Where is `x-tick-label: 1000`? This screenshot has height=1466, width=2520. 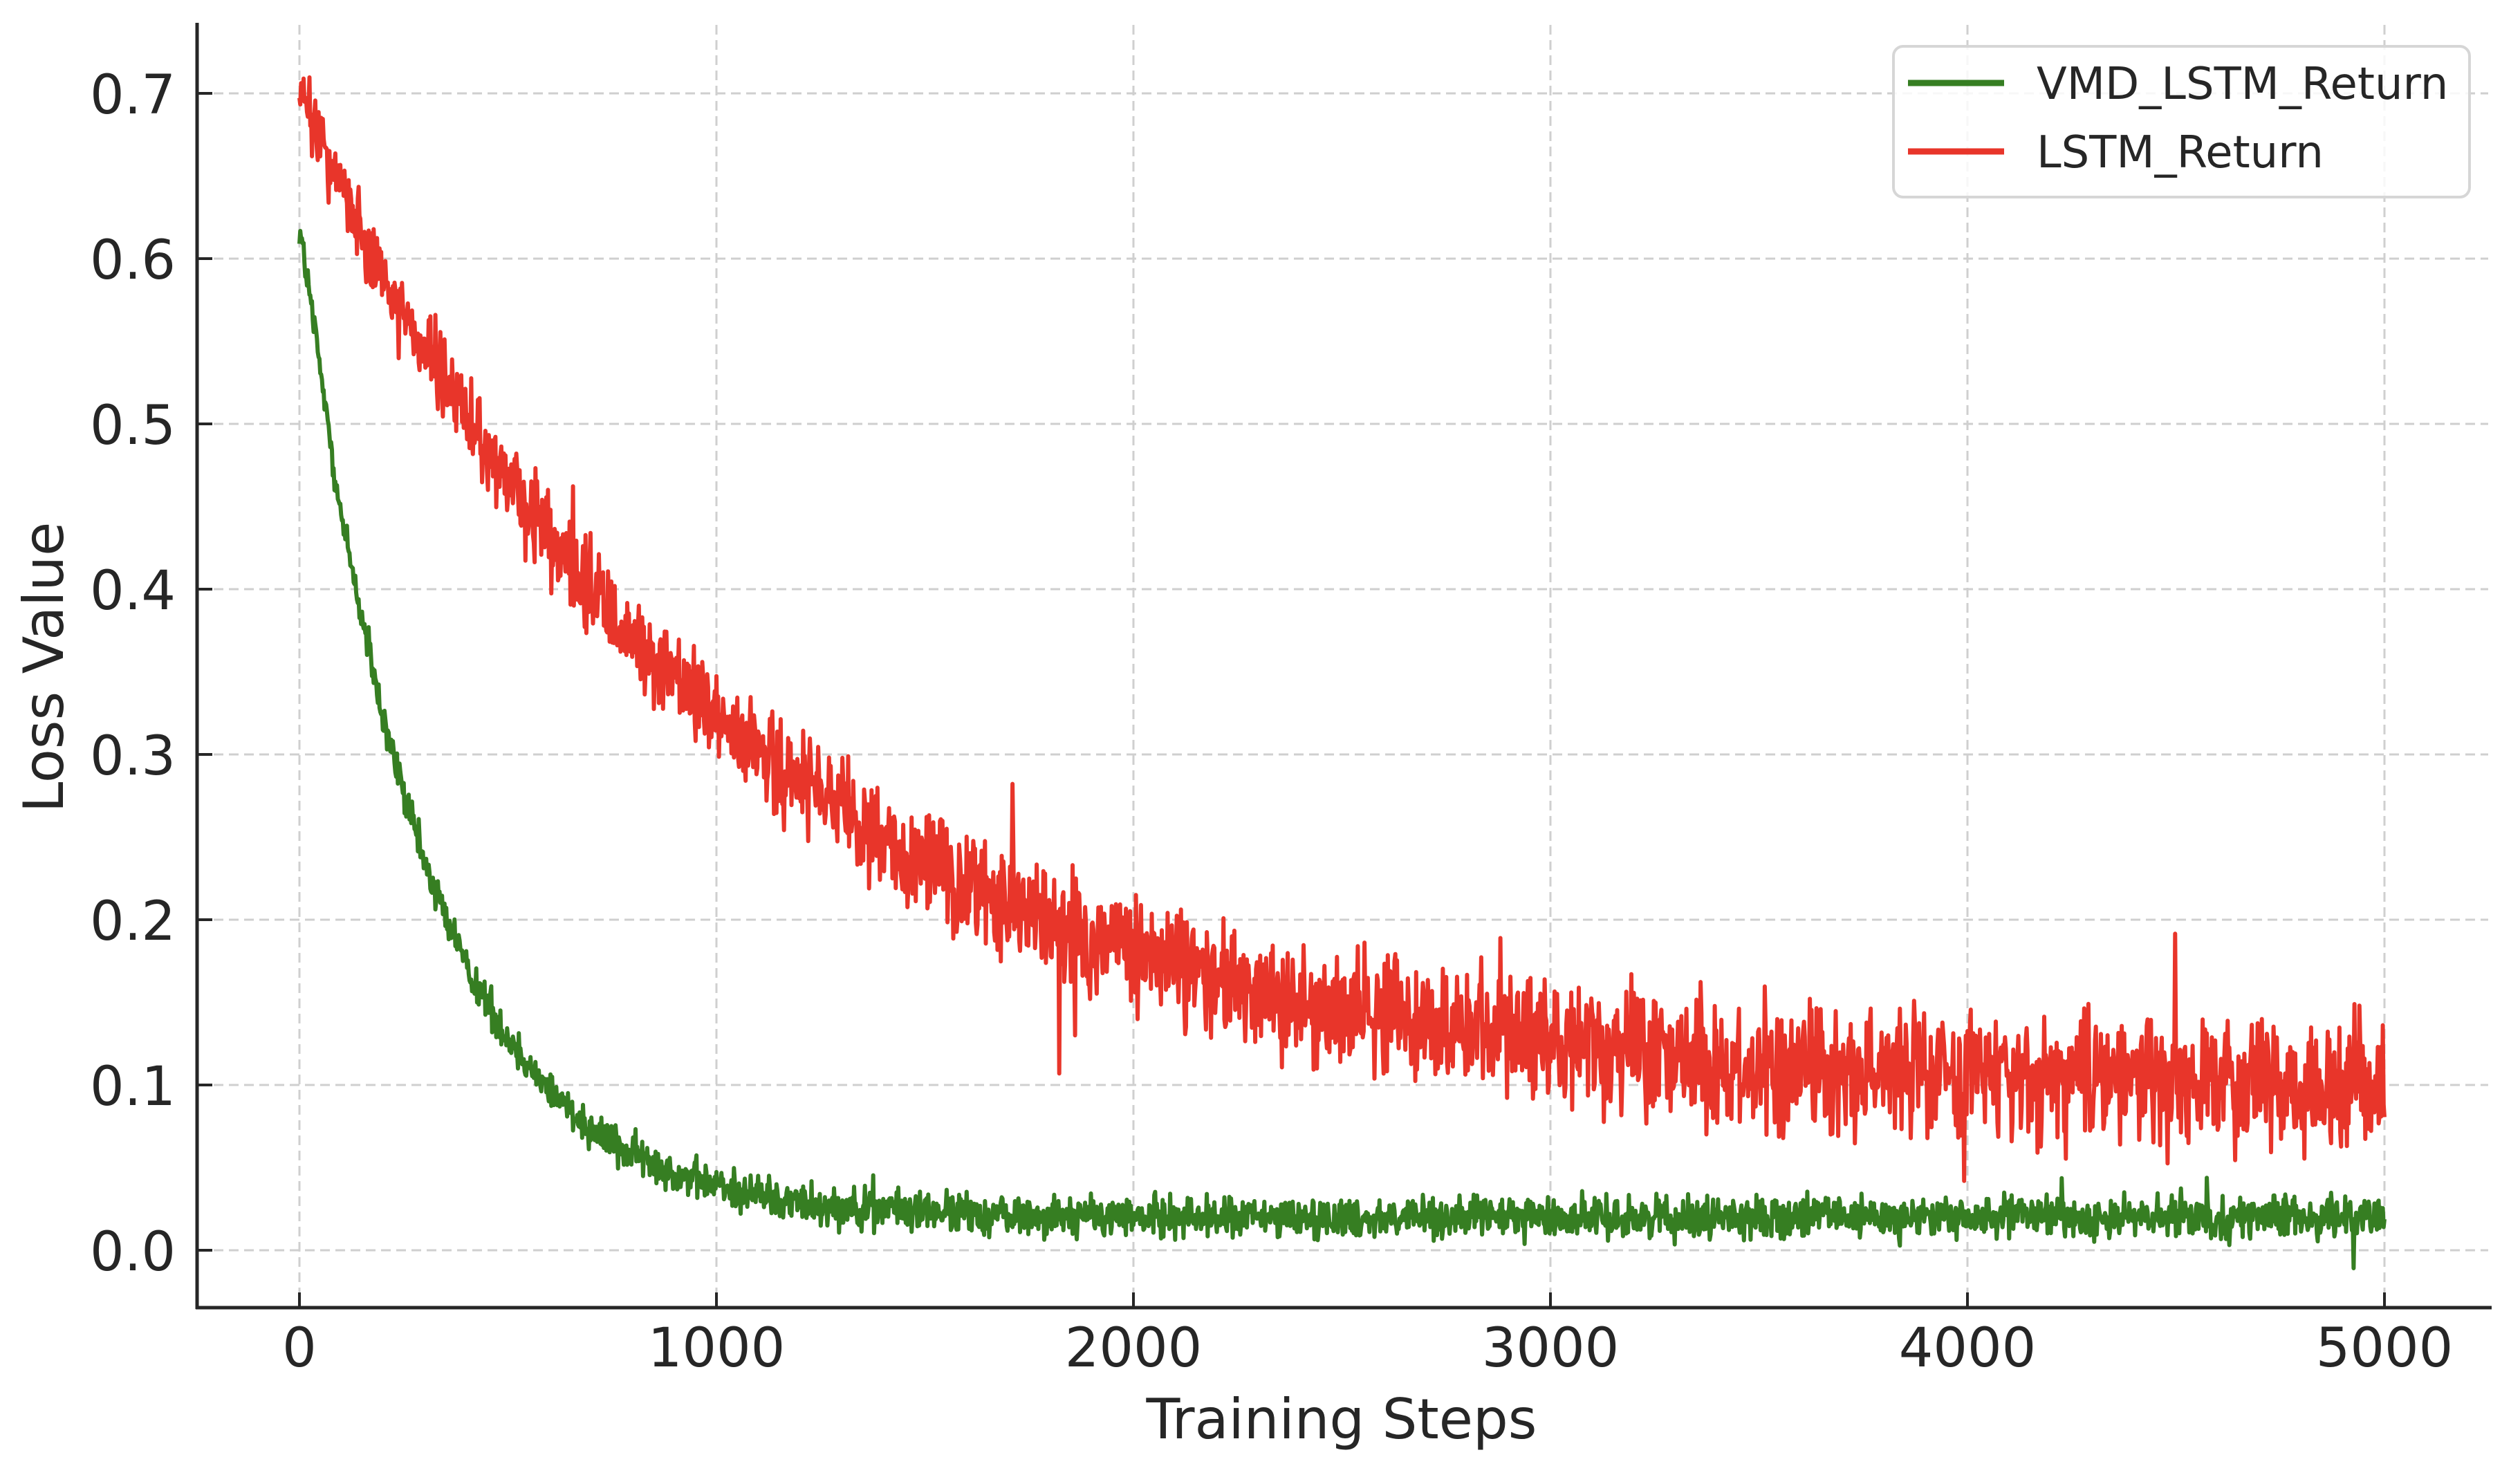 x-tick-label: 1000 is located at coordinates (717, 1348).